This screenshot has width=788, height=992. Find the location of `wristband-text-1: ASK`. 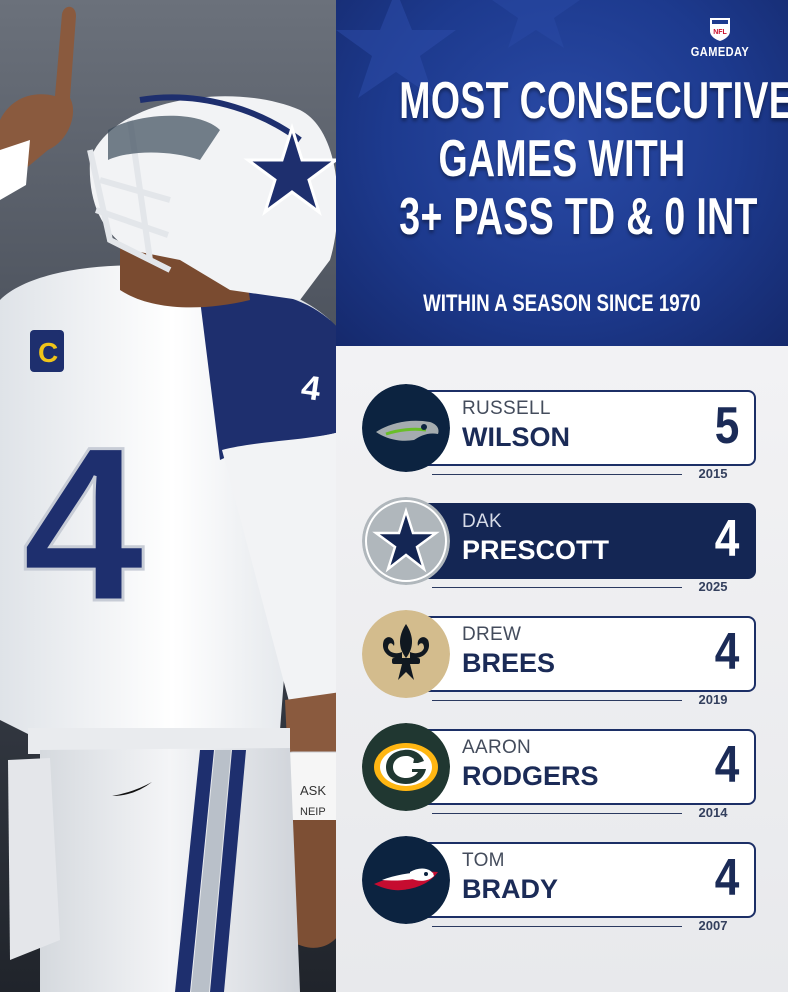

wristband-text-1: ASK is located at coordinates (313, 790).